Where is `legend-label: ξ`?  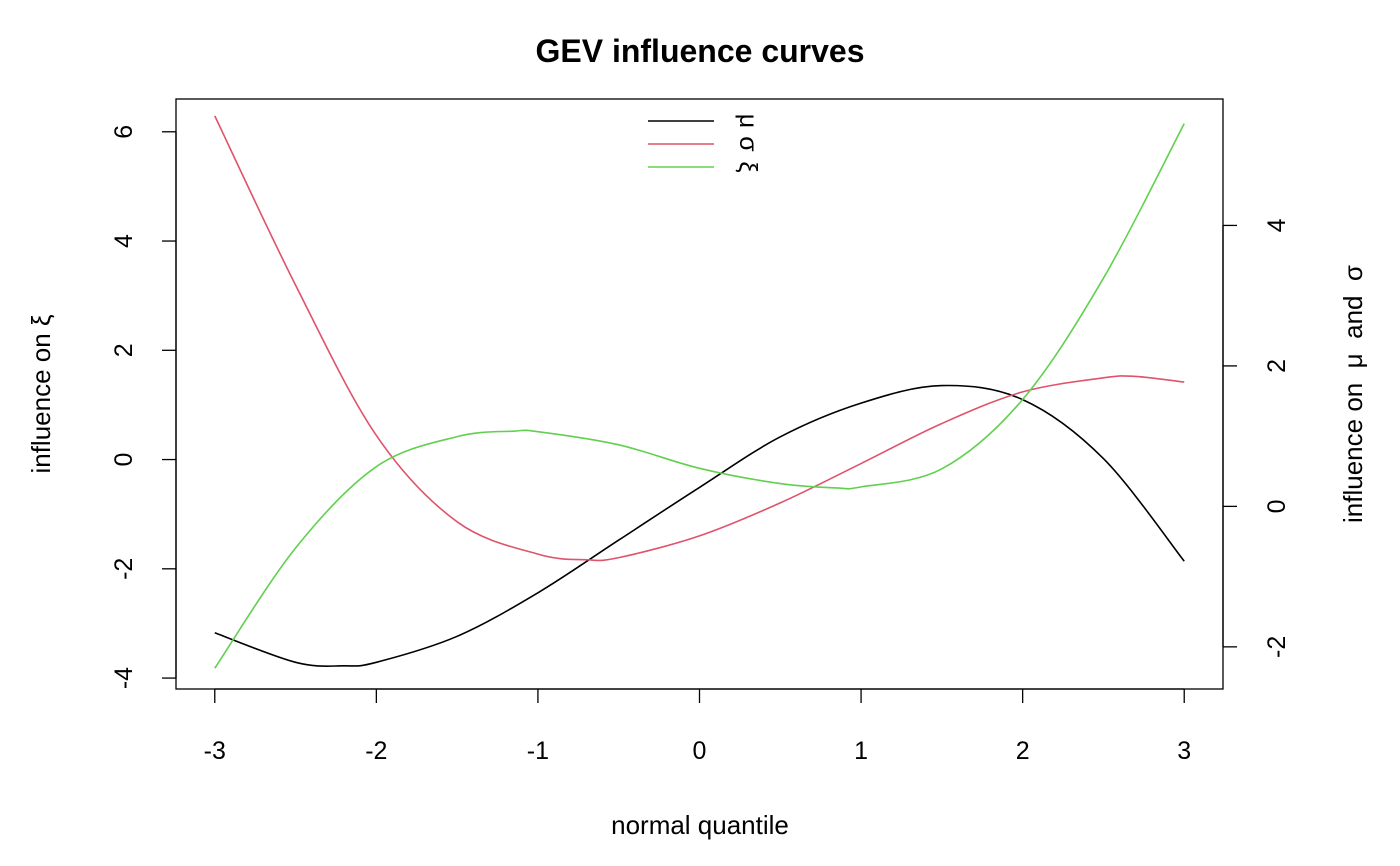 legend-label: ξ is located at coordinates (748, 166).